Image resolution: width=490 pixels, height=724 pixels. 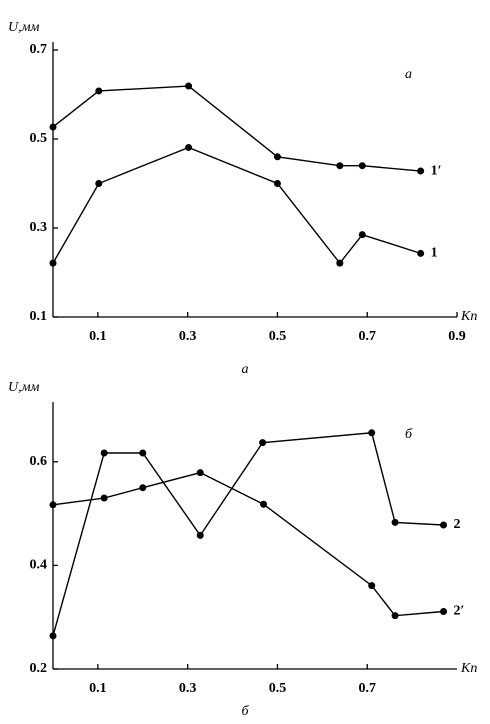 What do you see at coordinates (408, 74) in the screenshot?
I see `panel-annotation: а` at bounding box center [408, 74].